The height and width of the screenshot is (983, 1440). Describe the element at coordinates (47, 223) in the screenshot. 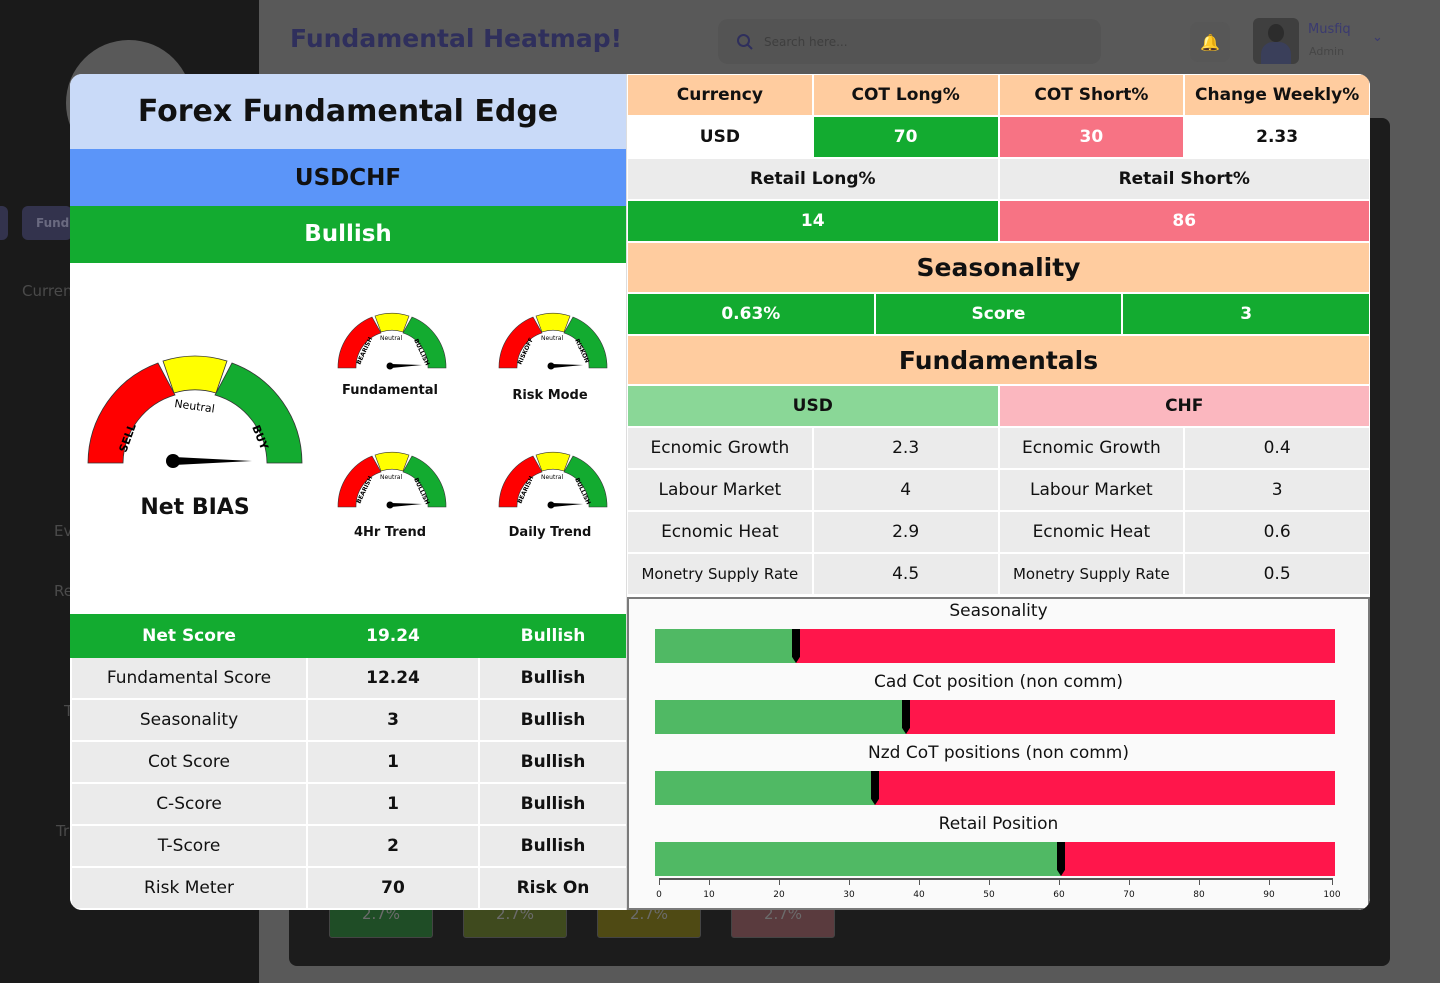

I see `sidebar-button-fundamental: Fund` at that location.